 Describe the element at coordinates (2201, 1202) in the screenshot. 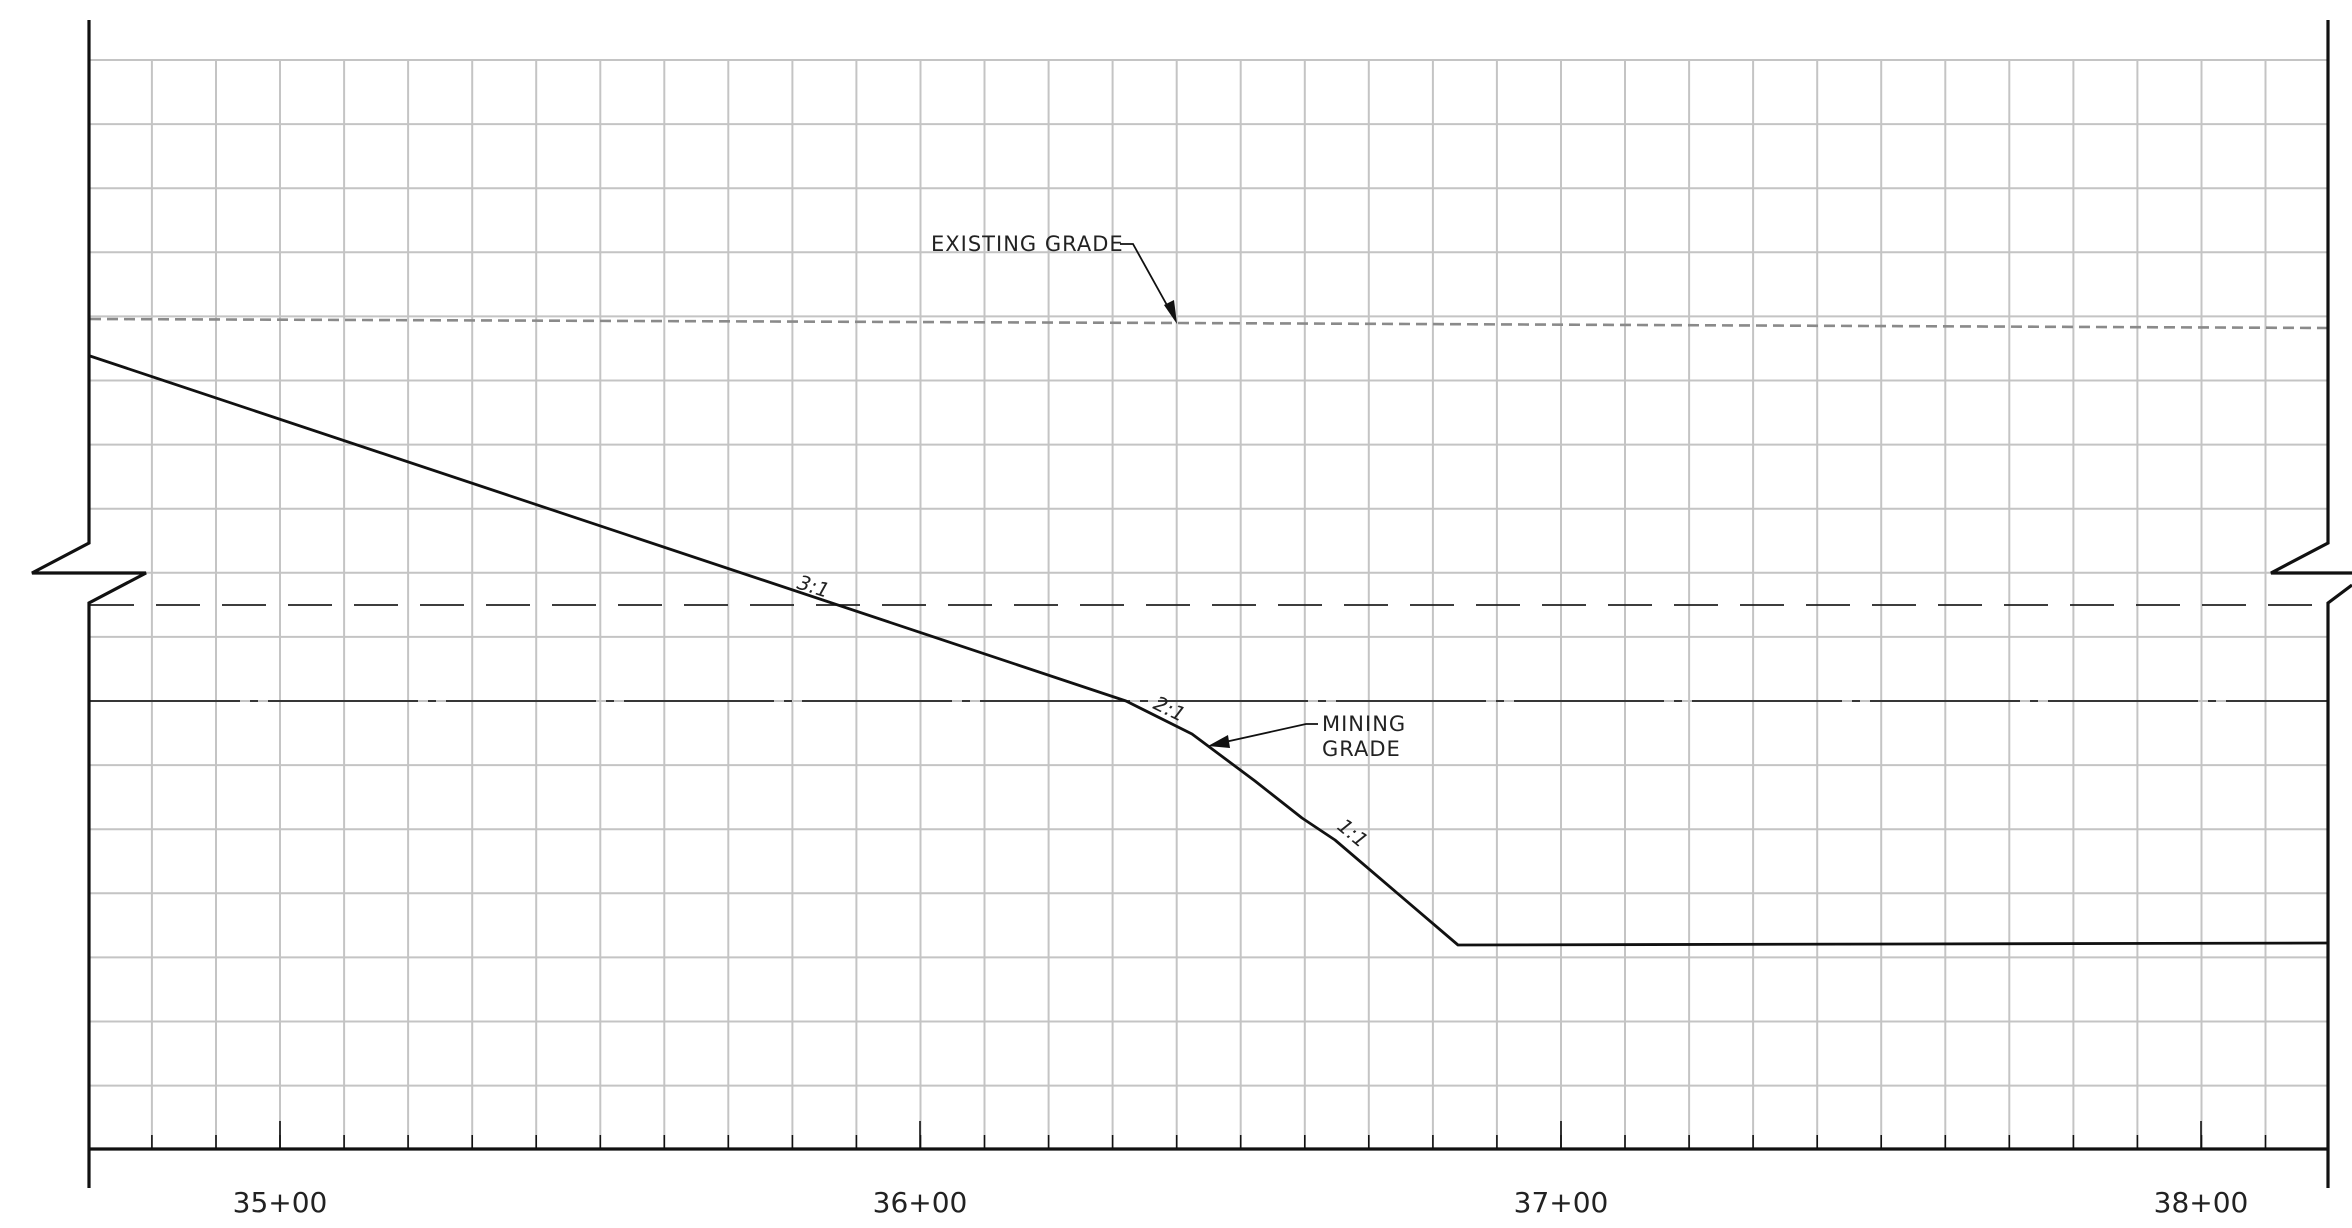

I see `station-label-38: 38+00` at that location.